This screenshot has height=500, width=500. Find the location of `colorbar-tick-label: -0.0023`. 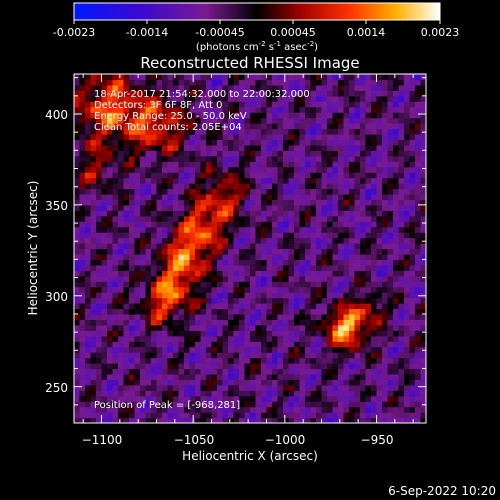

colorbar-tick-label: -0.0023 is located at coordinates (74, 32).